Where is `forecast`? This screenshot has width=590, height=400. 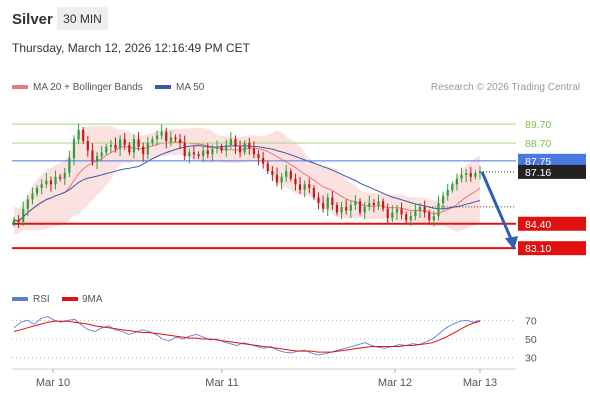
forecast is located at coordinates (499, 211).